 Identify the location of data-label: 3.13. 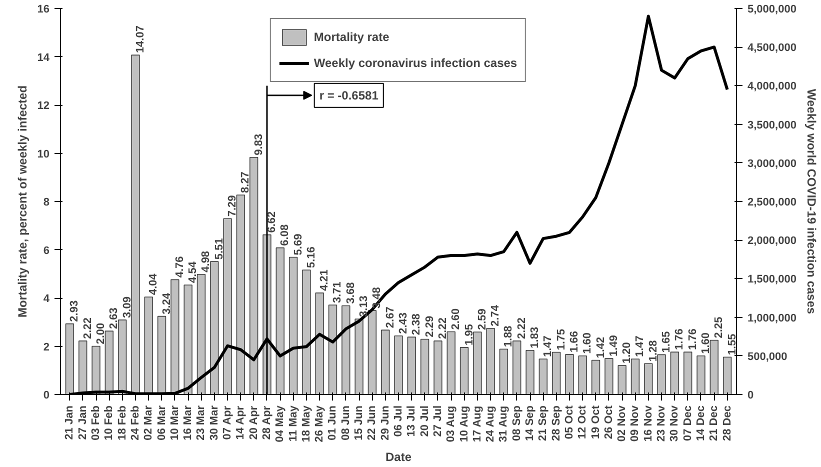
(364, 306).